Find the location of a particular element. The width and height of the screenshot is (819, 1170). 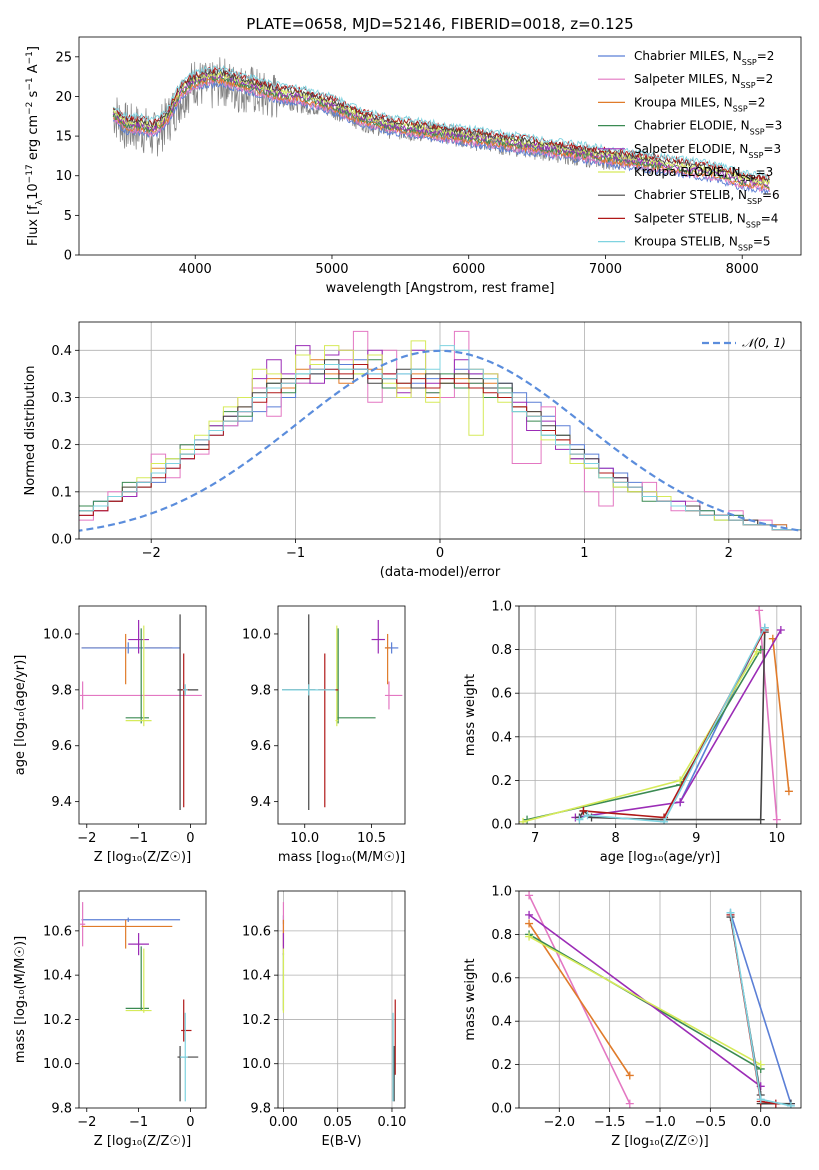

x-tick-label: 10.5 is located at coordinates (371, 838).